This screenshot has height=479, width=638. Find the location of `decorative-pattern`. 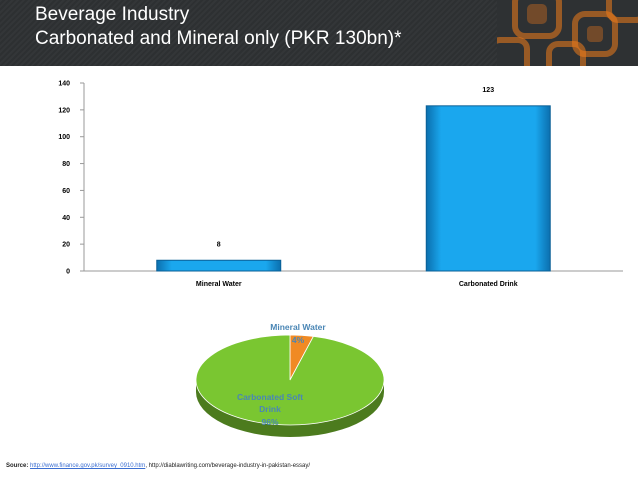

decorative-pattern is located at coordinates (567, 33).